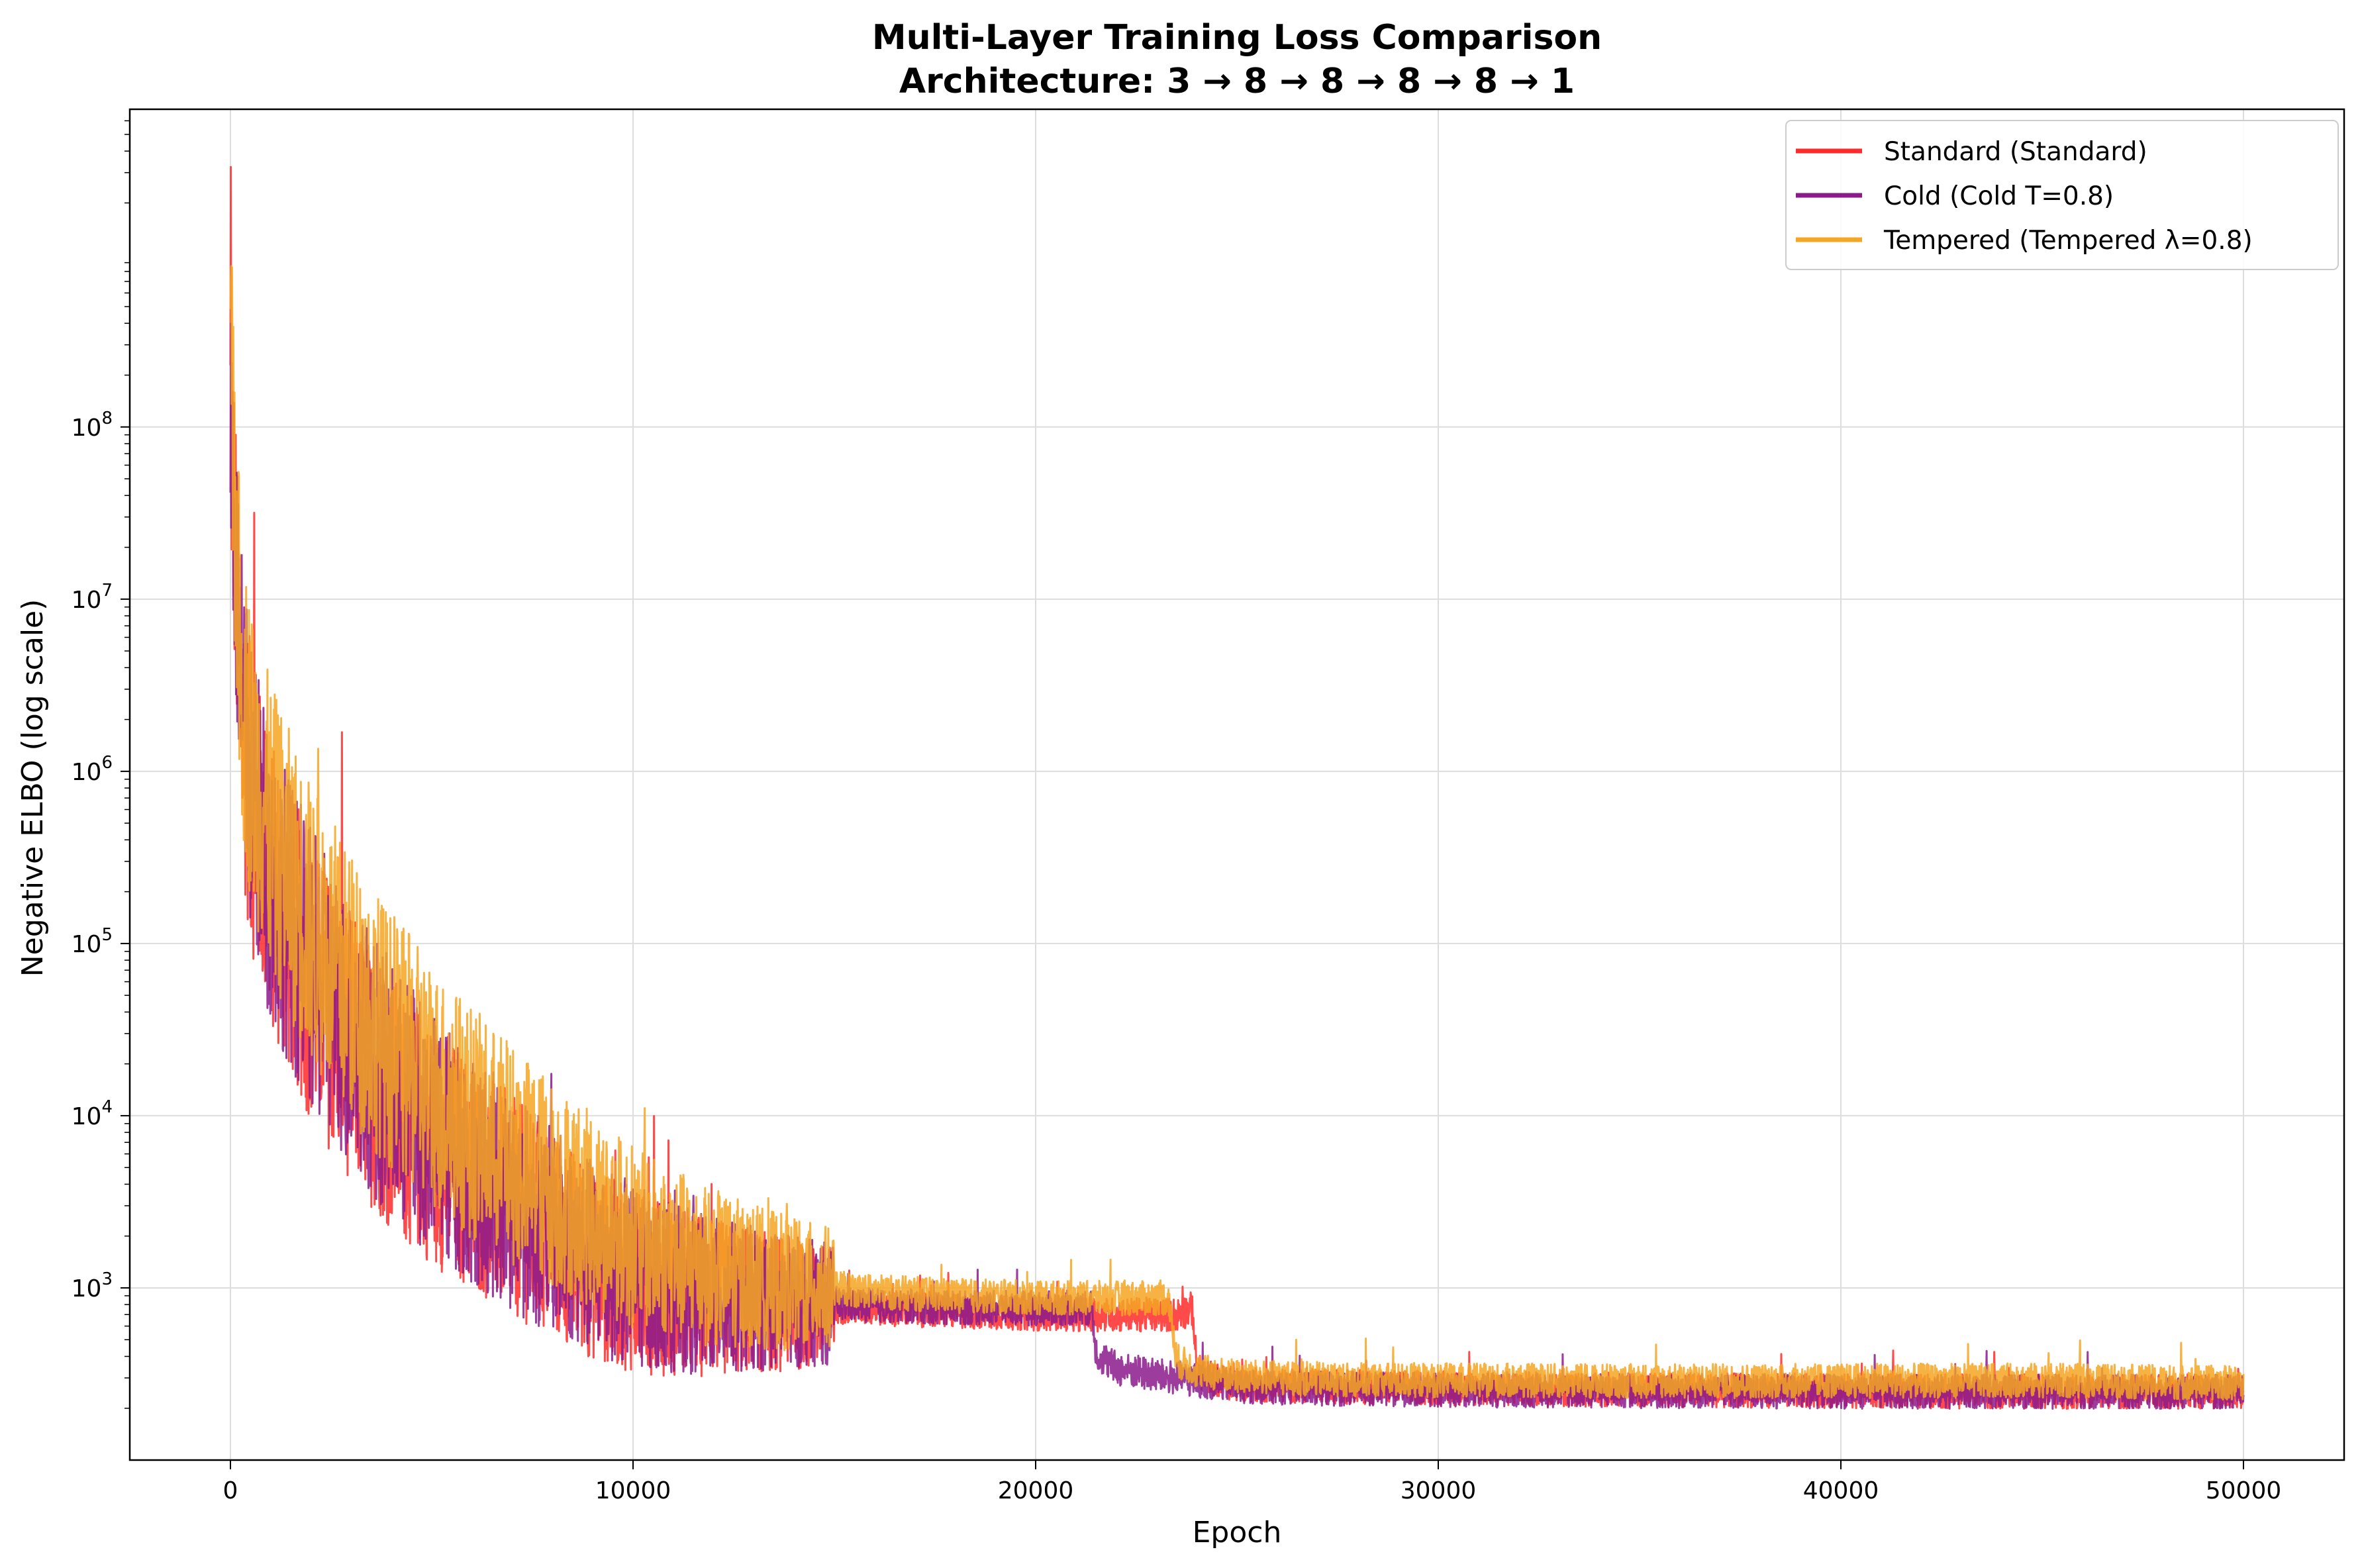 Image resolution: width=2362 pixels, height=1568 pixels. What do you see at coordinates (33, 788) in the screenshot?
I see `y-axis-label: Negative ELBO (log scale)` at bounding box center [33, 788].